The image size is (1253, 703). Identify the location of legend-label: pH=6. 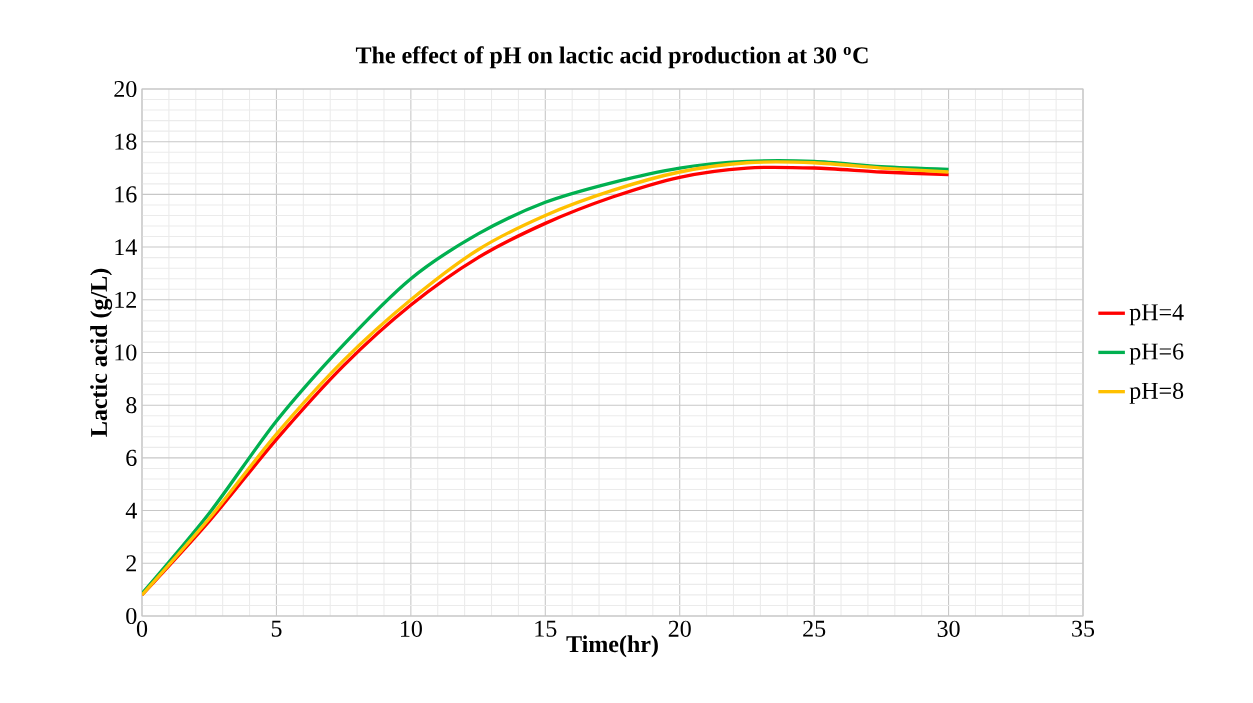
(1156, 354).